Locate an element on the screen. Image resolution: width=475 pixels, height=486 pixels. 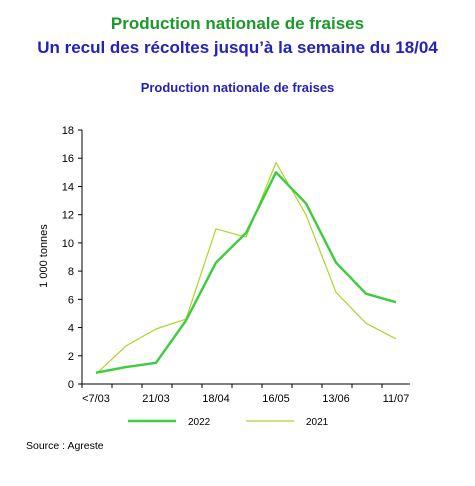
x-tick-label: 13/06 is located at coordinates (336, 399).